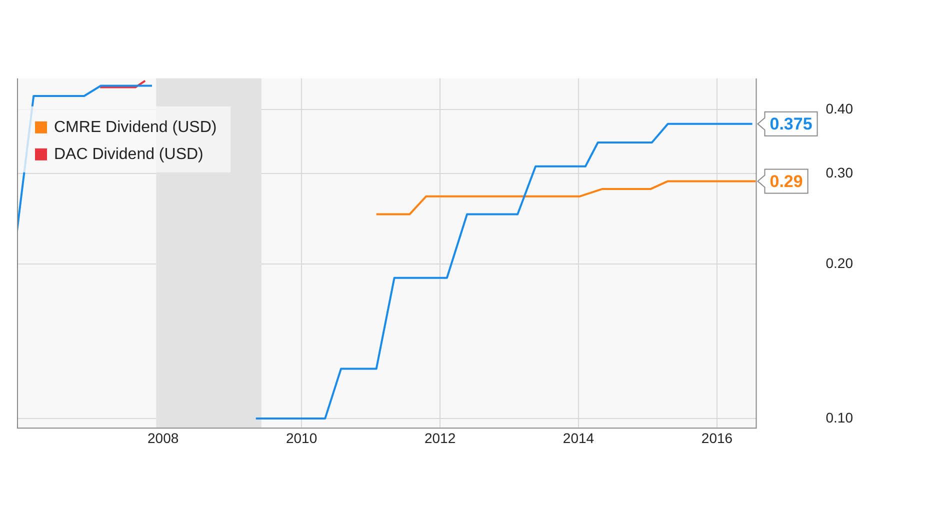  I want to click on y-tick-label: 0.20, so click(840, 262).